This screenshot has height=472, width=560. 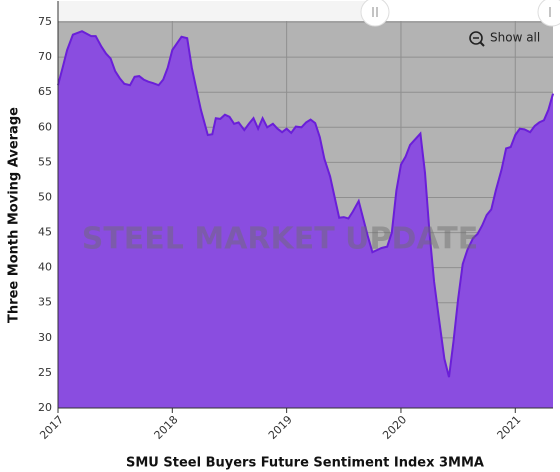 What do you see at coordinates (45, 337) in the screenshot?
I see `y-tick-label: 30` at bounding box center [45, 337].